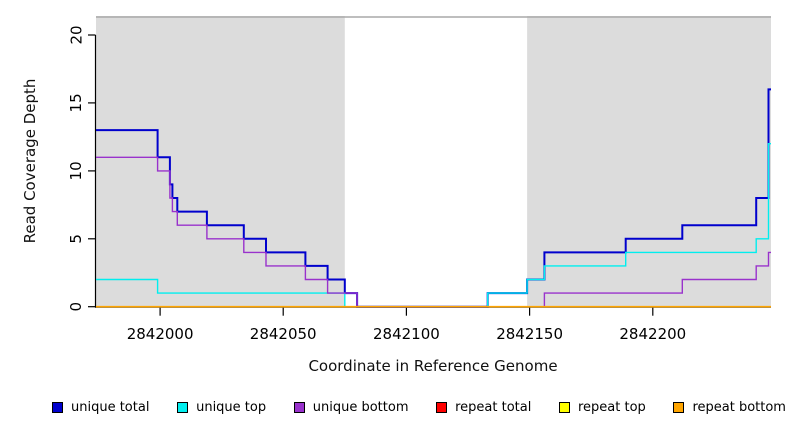 The width and height of the screenshot is (792, 432). I want to click on legend-item-repeat-total: repeat total, so click(483, 407).